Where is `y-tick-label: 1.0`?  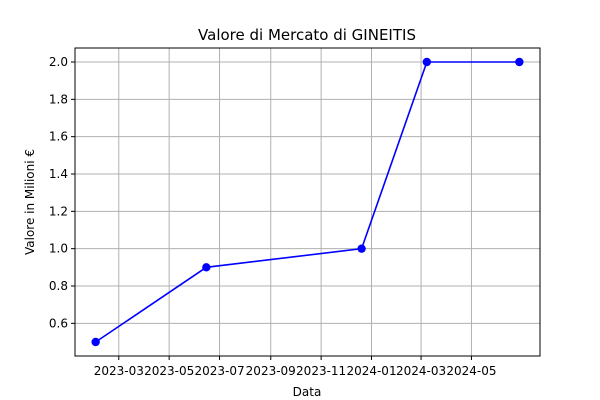
y-tick-label: 1.0 is located at coordinates (58, 249).